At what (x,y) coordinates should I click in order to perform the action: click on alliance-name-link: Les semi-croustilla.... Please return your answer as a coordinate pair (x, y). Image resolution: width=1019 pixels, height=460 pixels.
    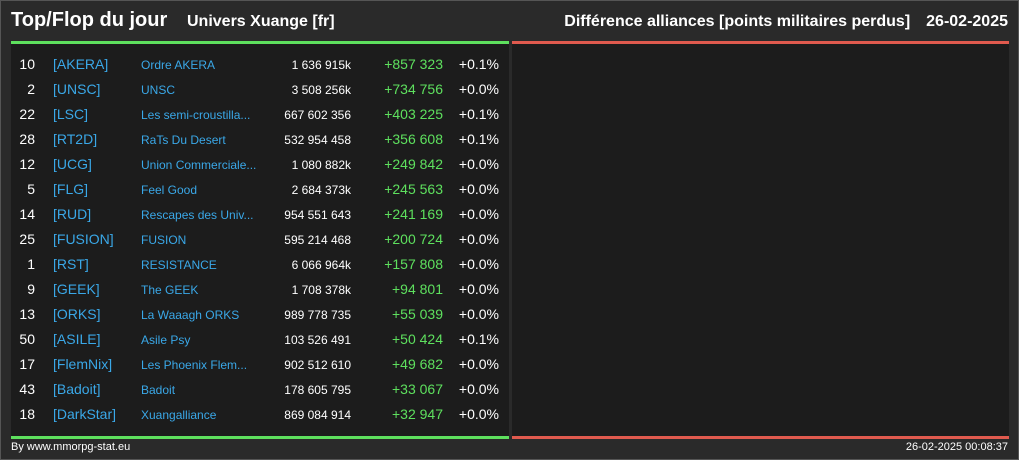
    Looking at the image, I should click on (196, 115).